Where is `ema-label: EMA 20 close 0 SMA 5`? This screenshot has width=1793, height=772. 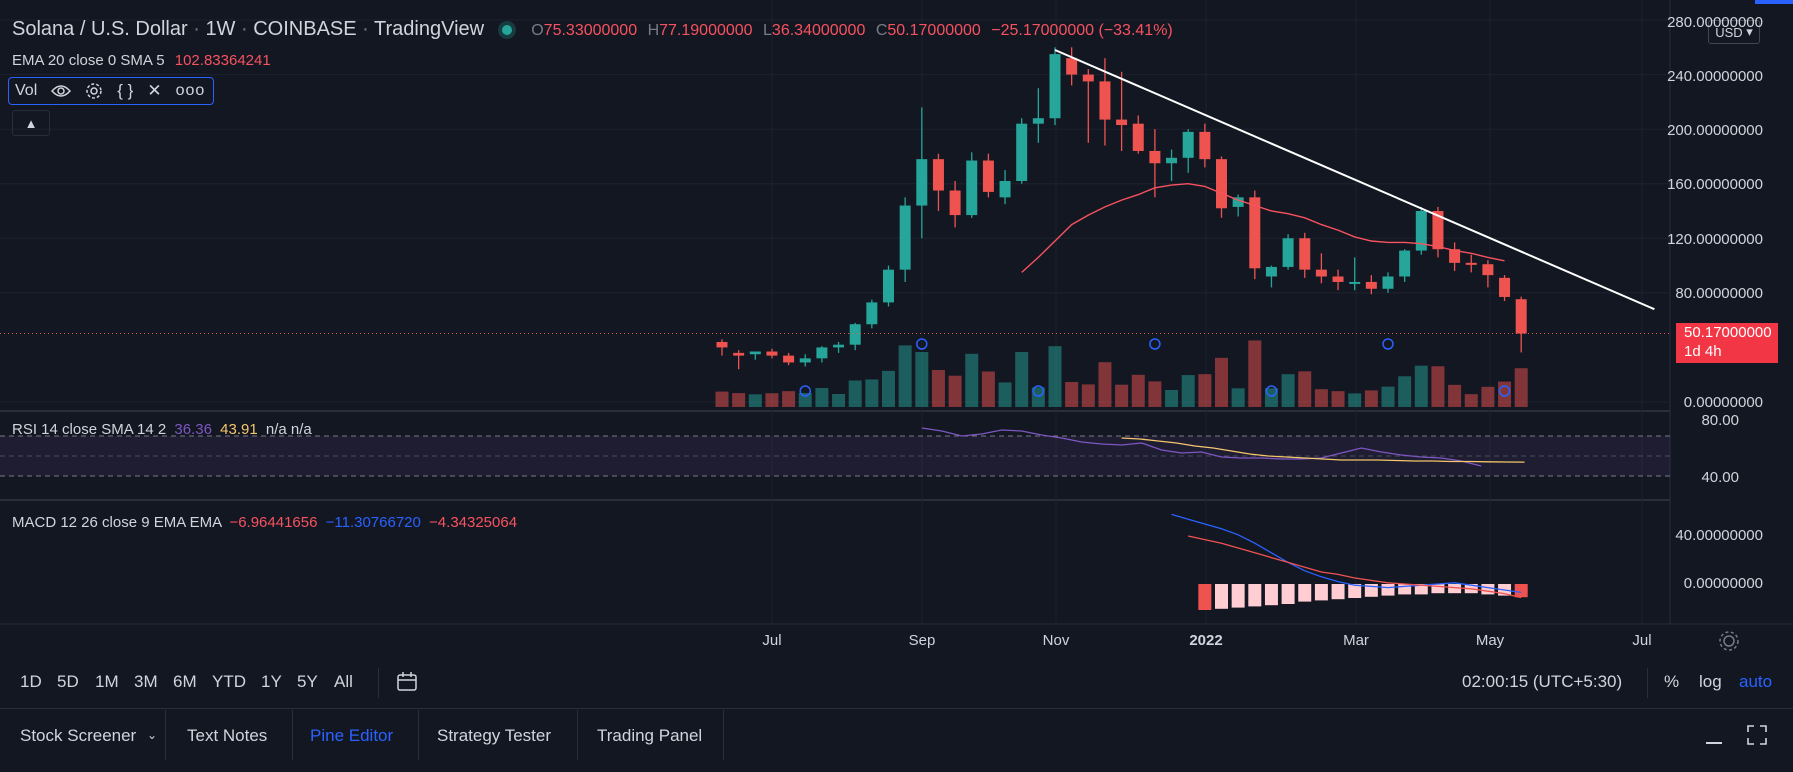
ema-label: EMA 20 close 0 SMA 5 is located at coordinates (88, 60).